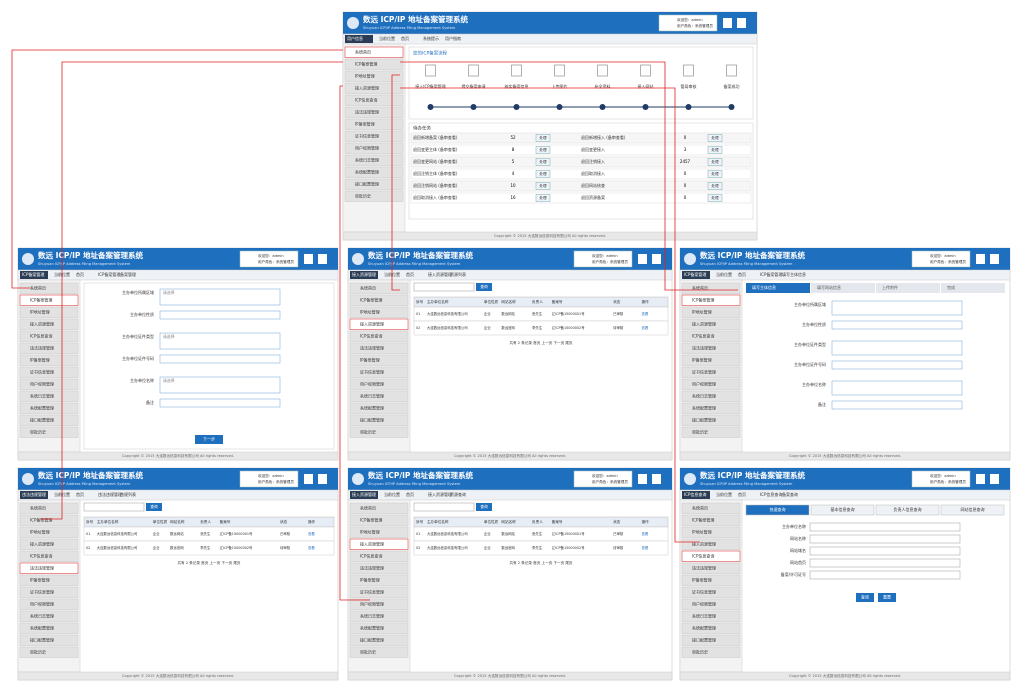  What do you see at coordinates (484, 287) in the screenshot?
I see `search-button` at bounding box center [484, 287].